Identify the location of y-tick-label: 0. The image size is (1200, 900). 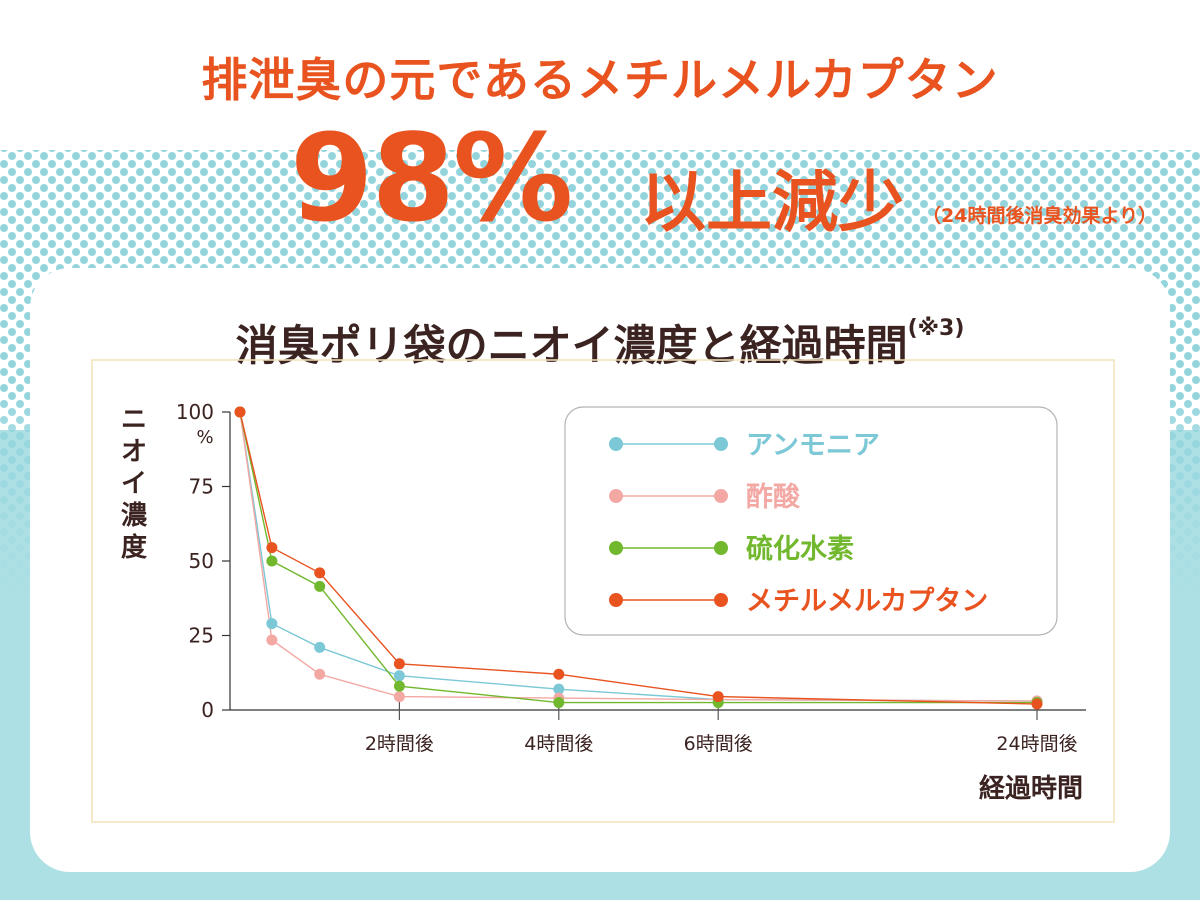
(207, 710).